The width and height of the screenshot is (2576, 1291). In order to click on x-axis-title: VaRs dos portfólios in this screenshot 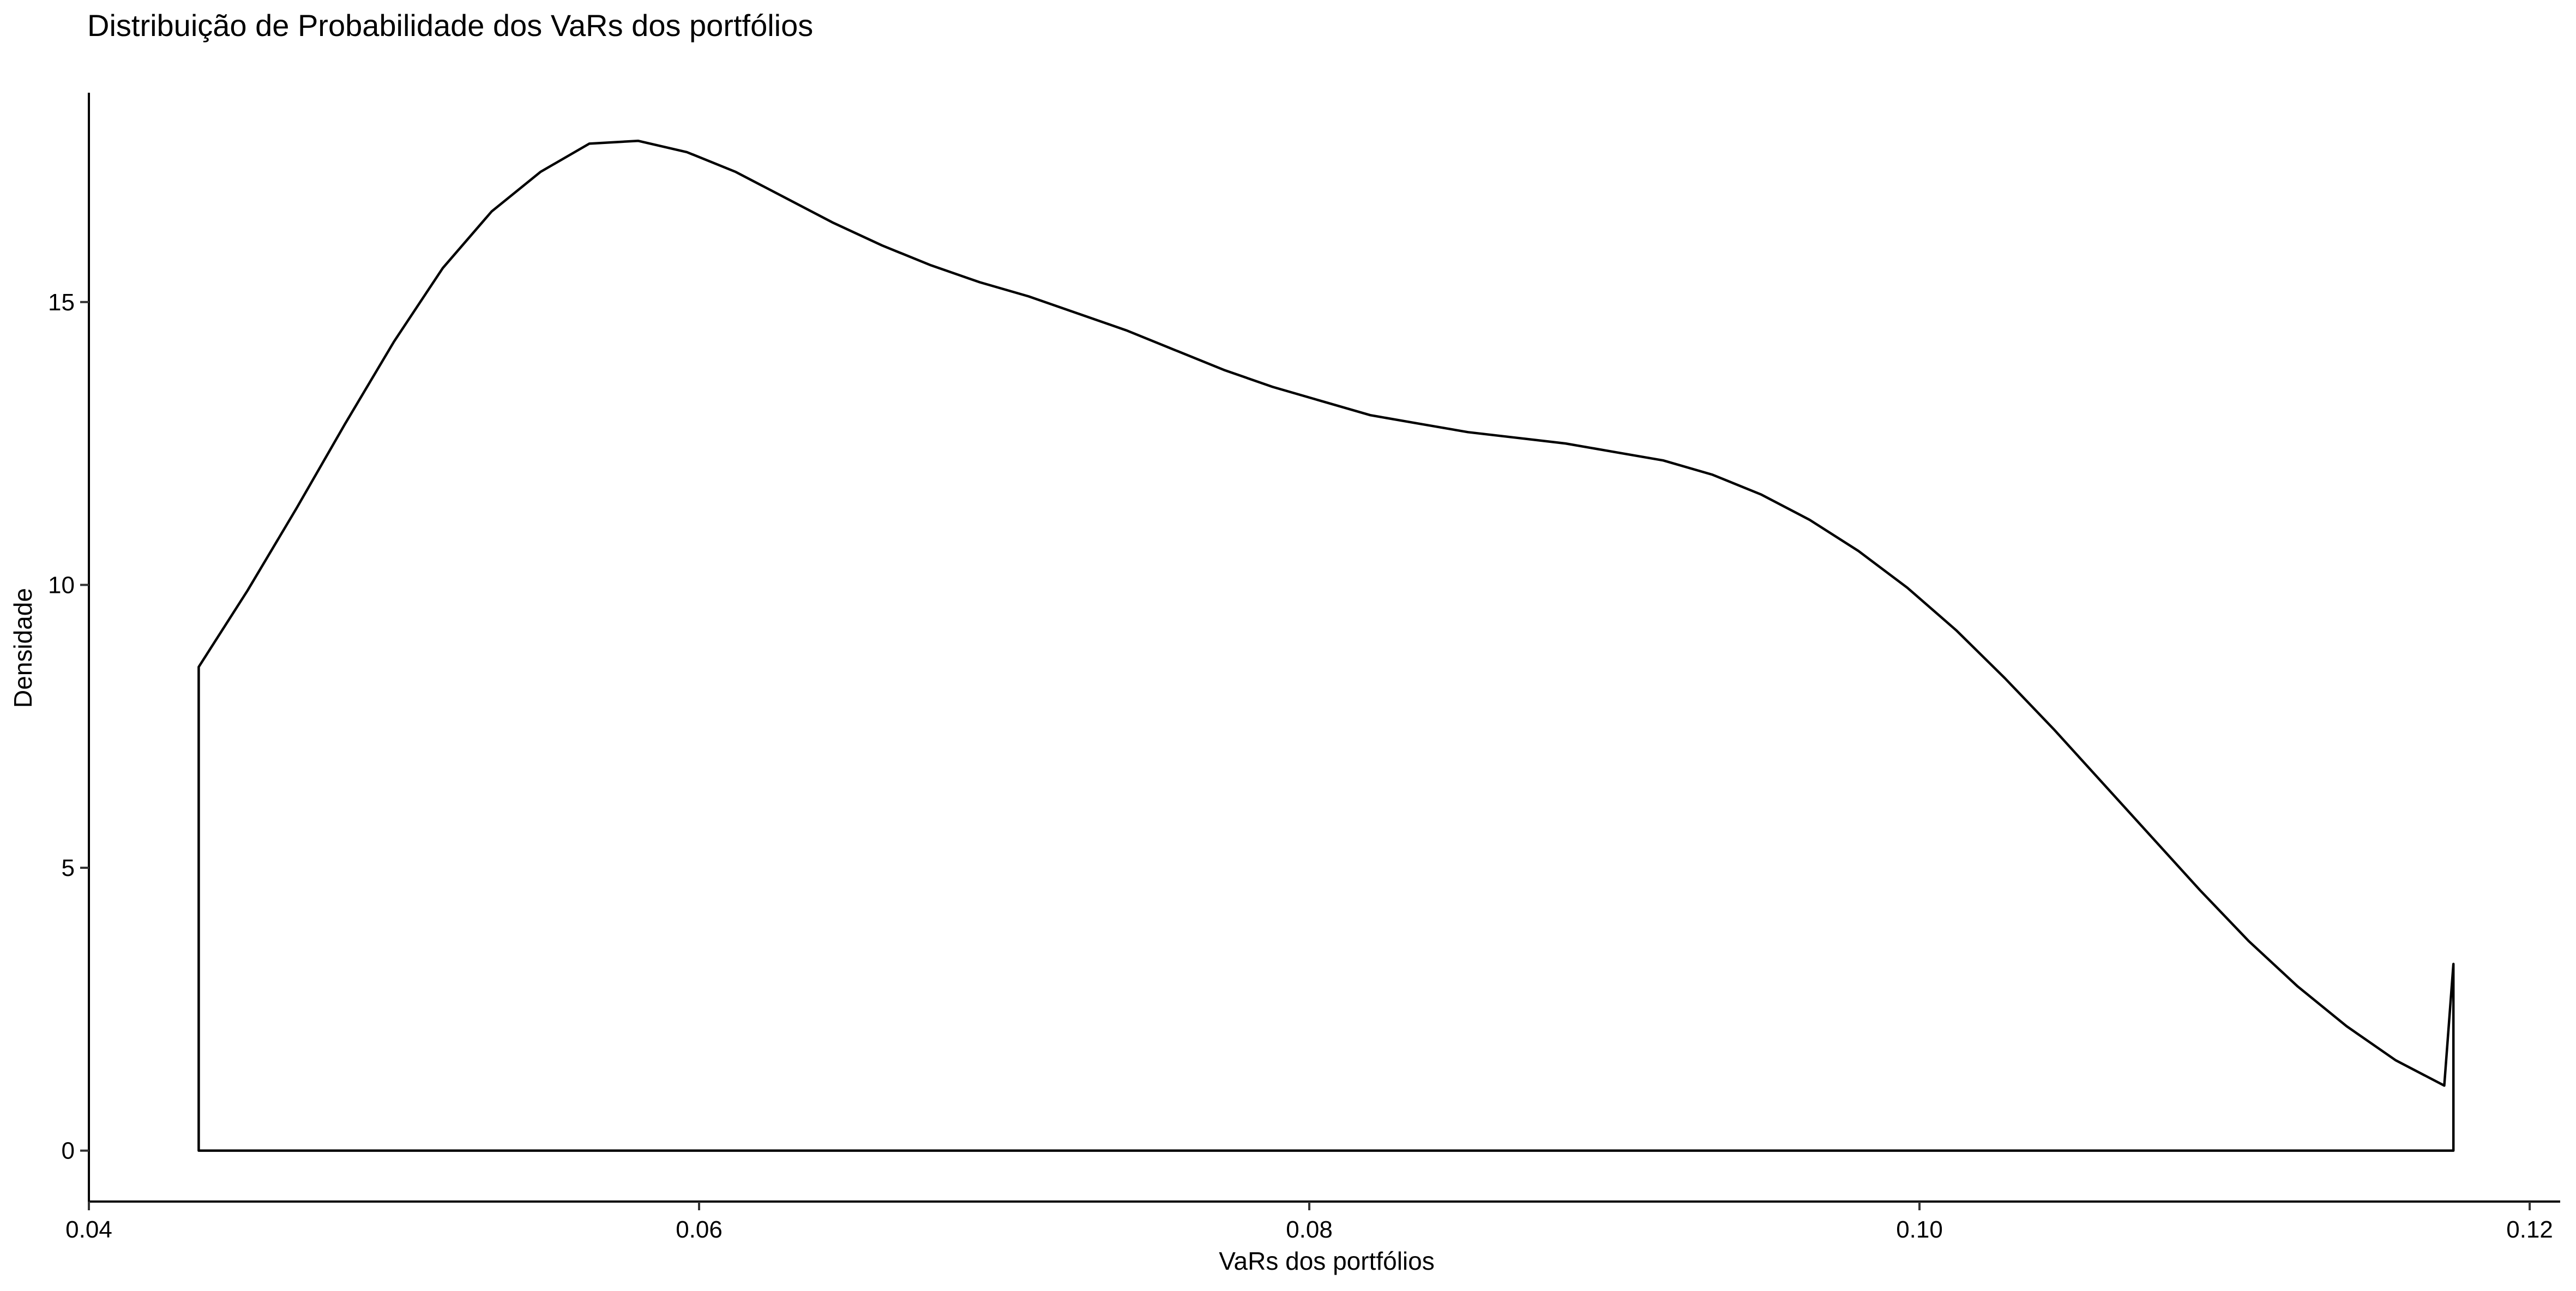, I will do `click(1326, 1261)`.